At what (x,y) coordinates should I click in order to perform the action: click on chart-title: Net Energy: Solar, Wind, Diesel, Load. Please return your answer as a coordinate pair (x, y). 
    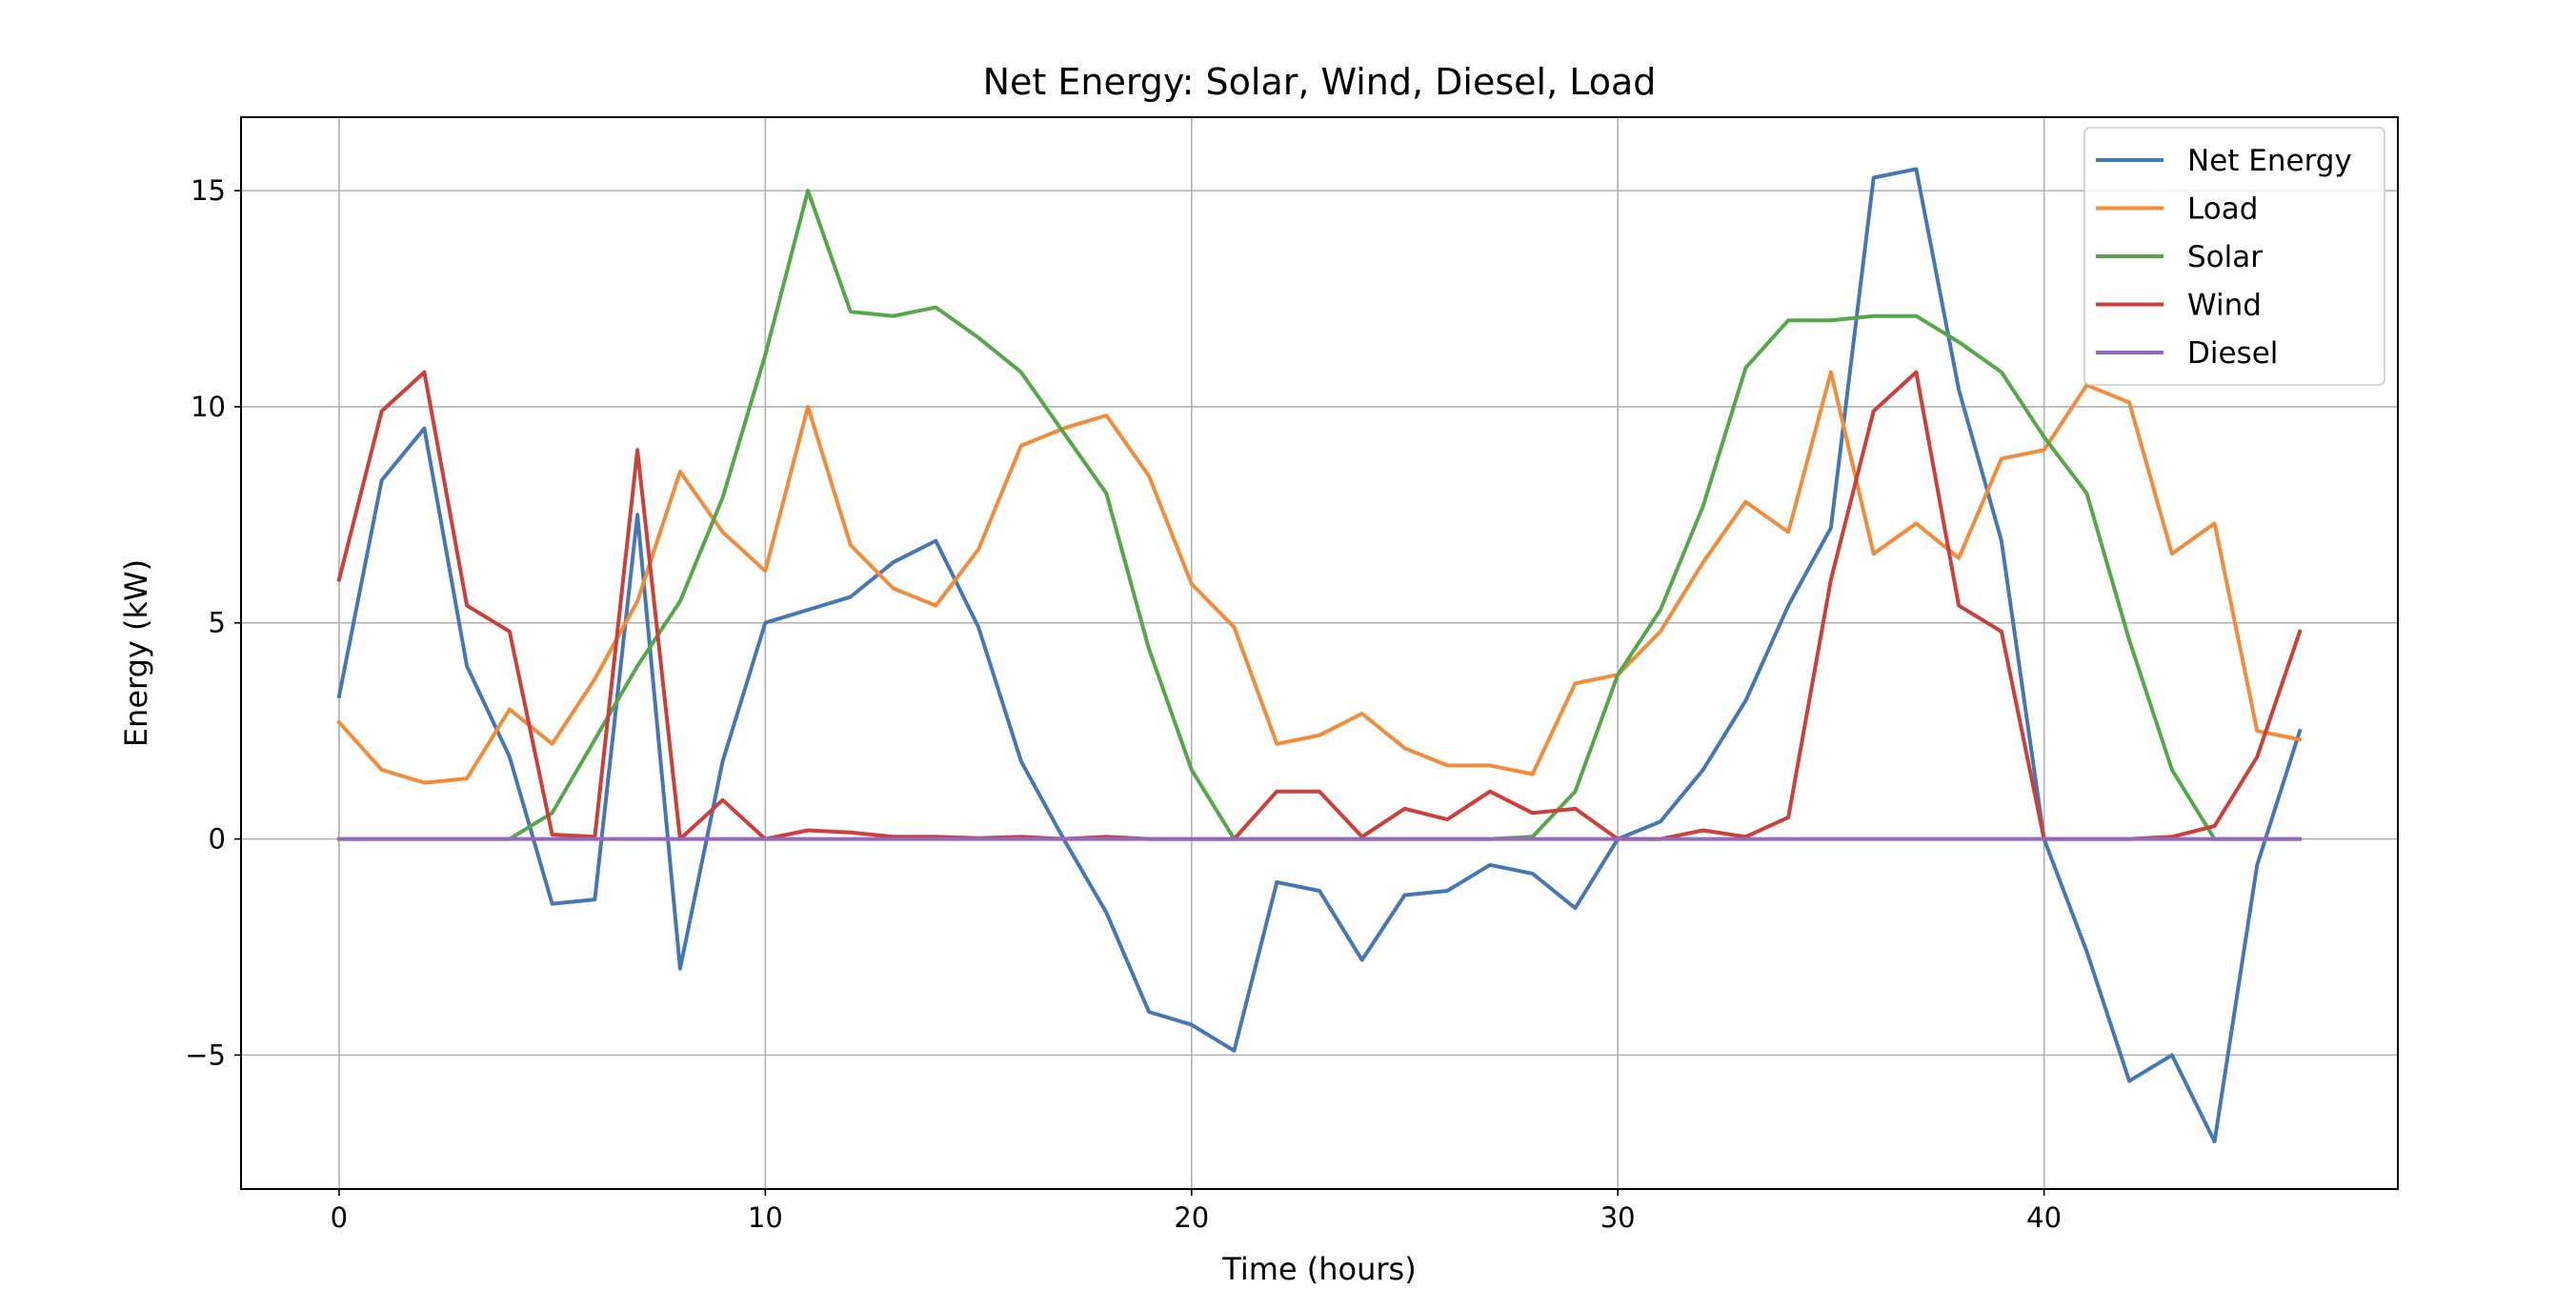
    Looking at the image, I should click on (1320, 82).